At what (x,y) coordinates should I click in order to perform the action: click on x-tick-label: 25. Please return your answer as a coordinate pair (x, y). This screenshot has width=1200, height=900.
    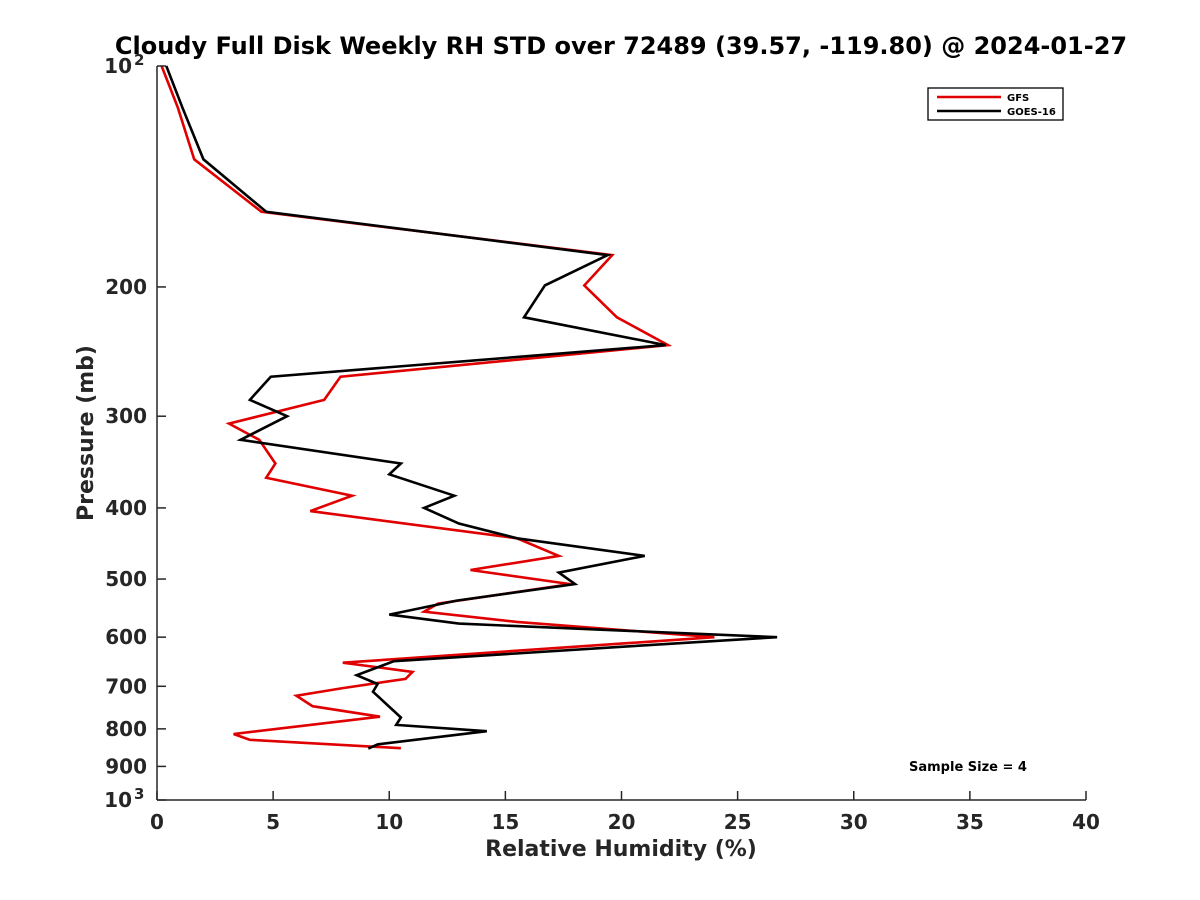
    Looking at the image, I should click on (738, 822).